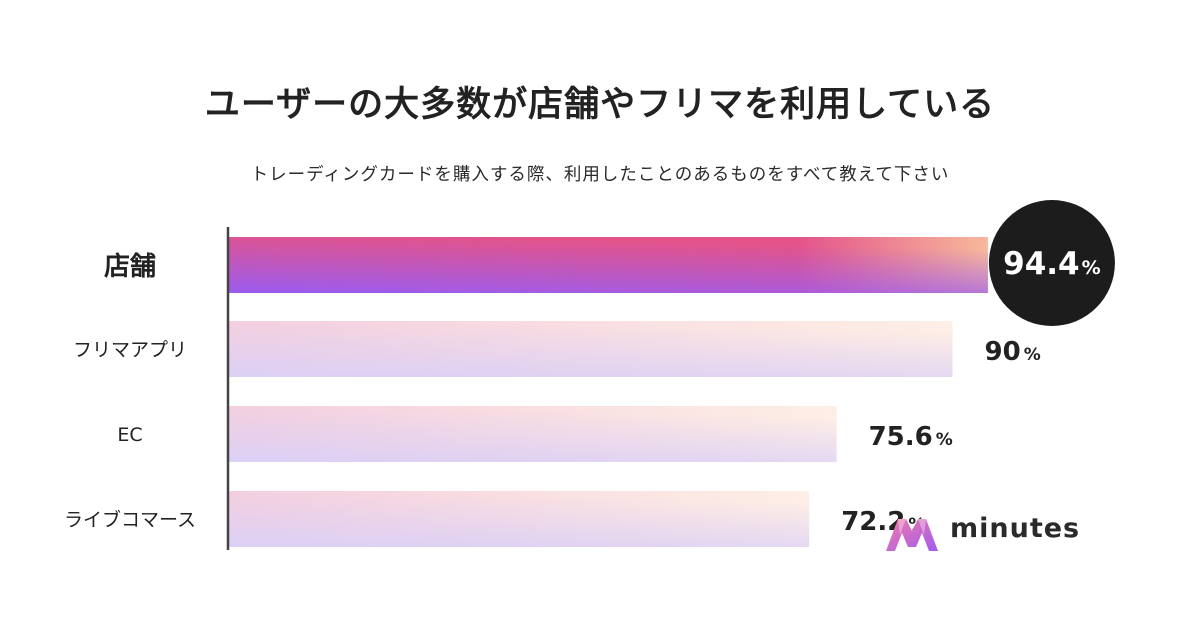 The image size is (1200, 630). What do you see at coordinates (600, 105) in the screenshot?
I see `chart-title: ユーザーの大多数が店舗やフリマを利用している` at bounding box center [600, 105].